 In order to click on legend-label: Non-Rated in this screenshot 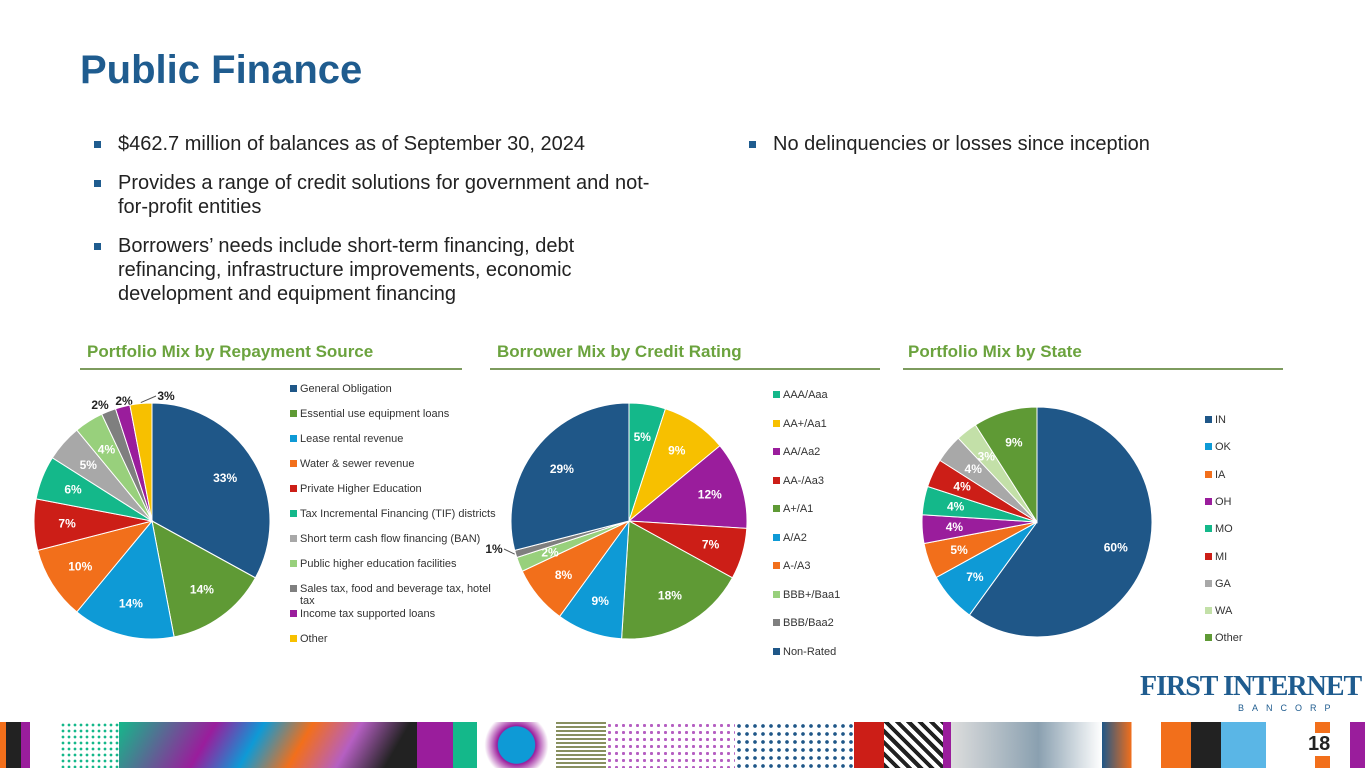, I will do `click(810, 651)`.